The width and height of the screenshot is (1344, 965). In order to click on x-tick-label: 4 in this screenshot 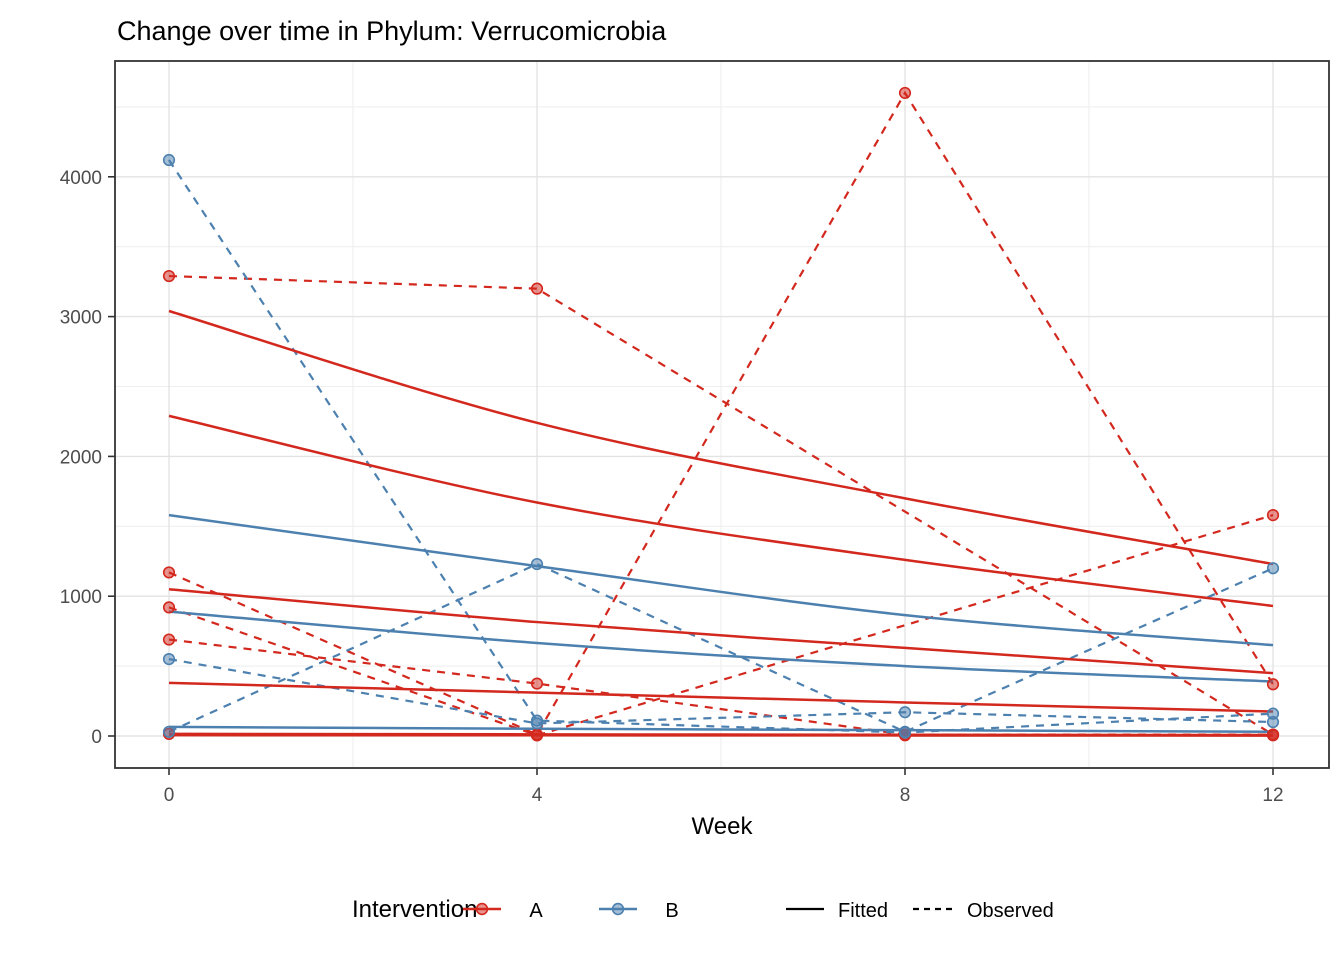, I will do `click(537, 795)`.